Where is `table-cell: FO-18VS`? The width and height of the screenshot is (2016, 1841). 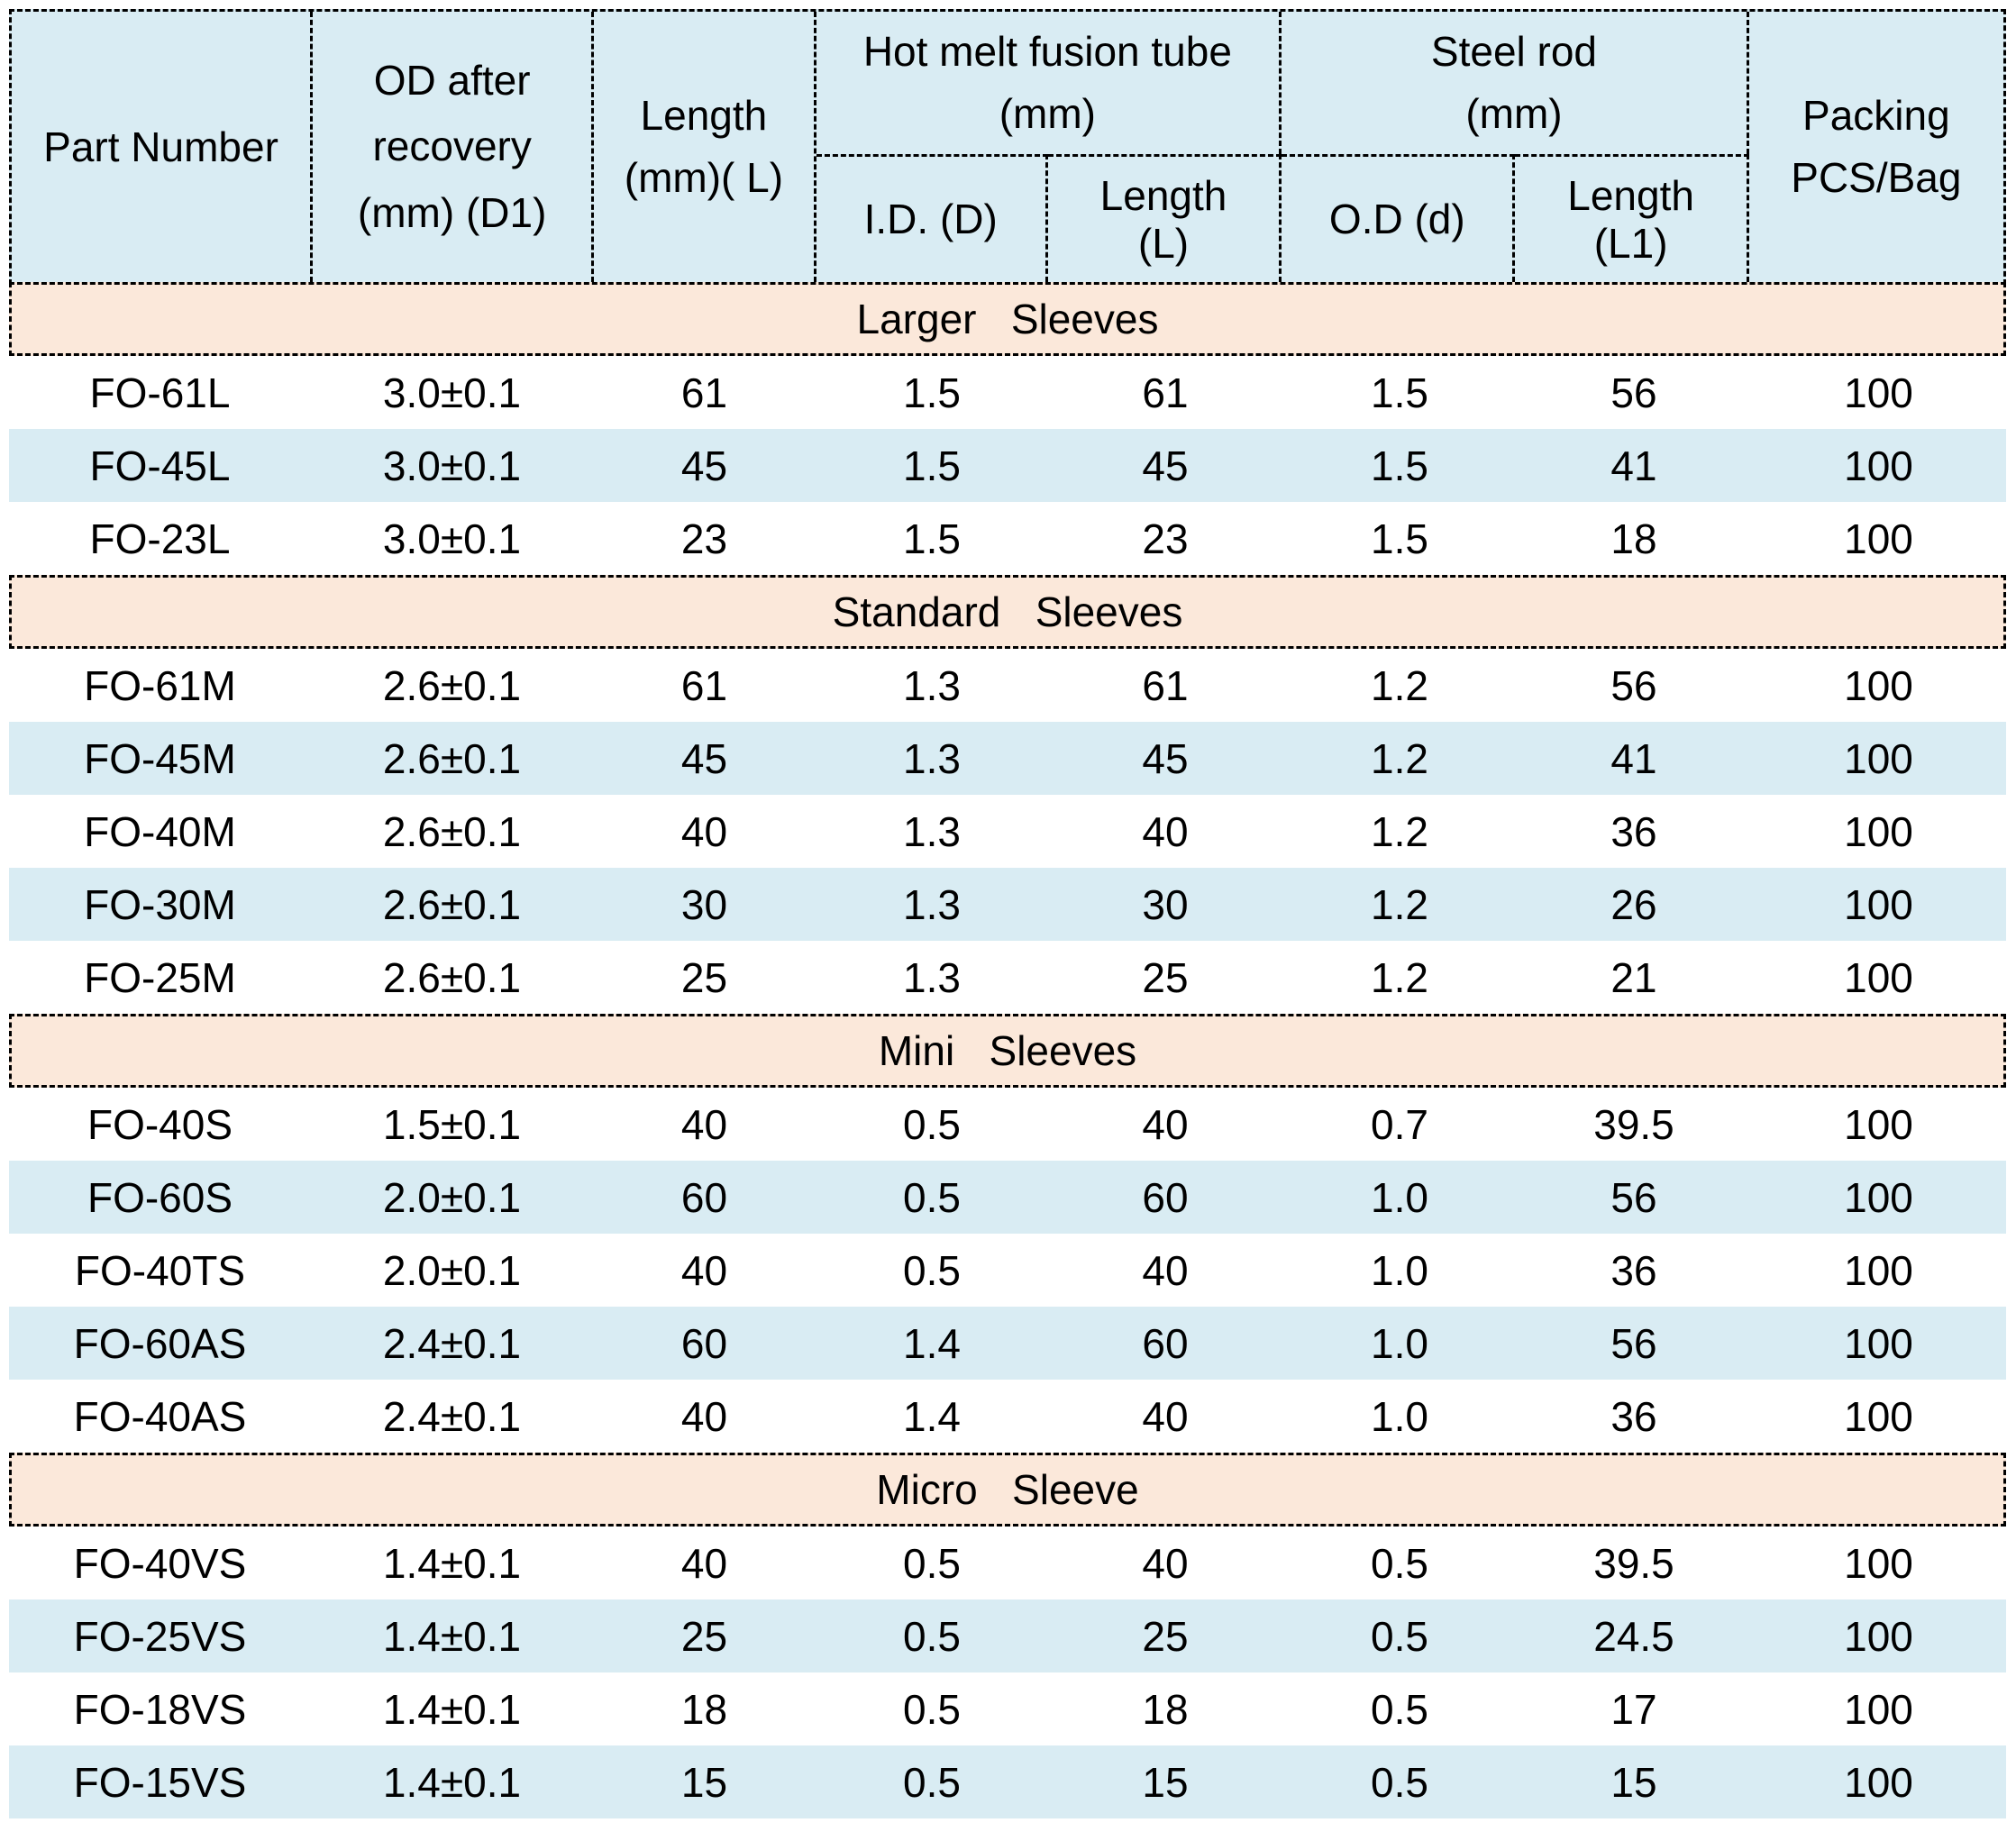 table-cell: FO-18VS is located at coordinates (160, 1709).